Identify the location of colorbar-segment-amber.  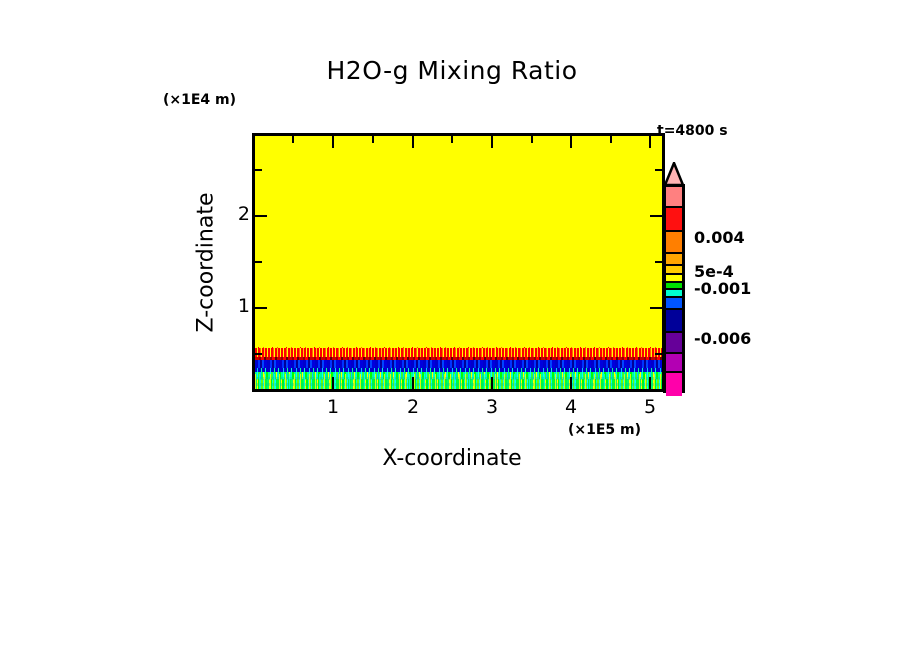
(674, 260).